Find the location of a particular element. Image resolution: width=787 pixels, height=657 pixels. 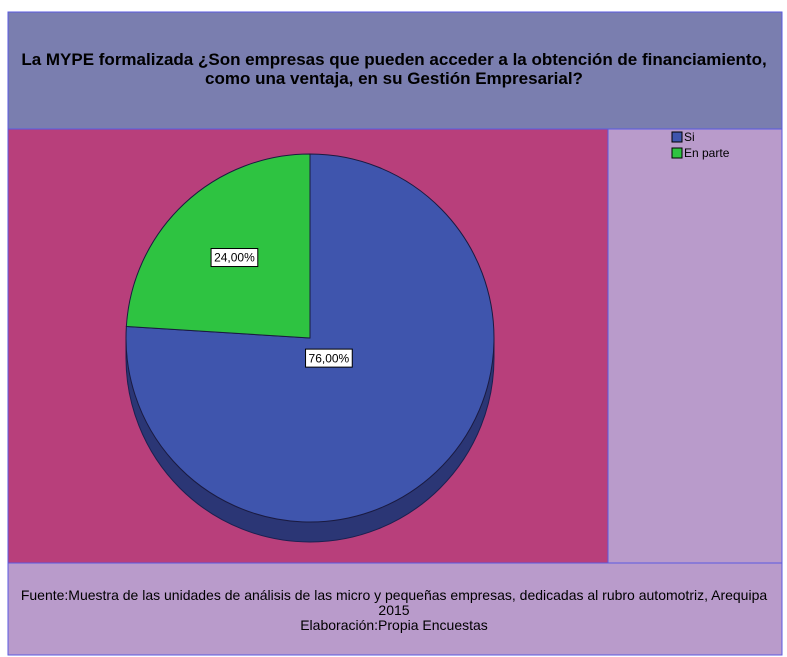

legend-area is located at coordinates (695, 346).